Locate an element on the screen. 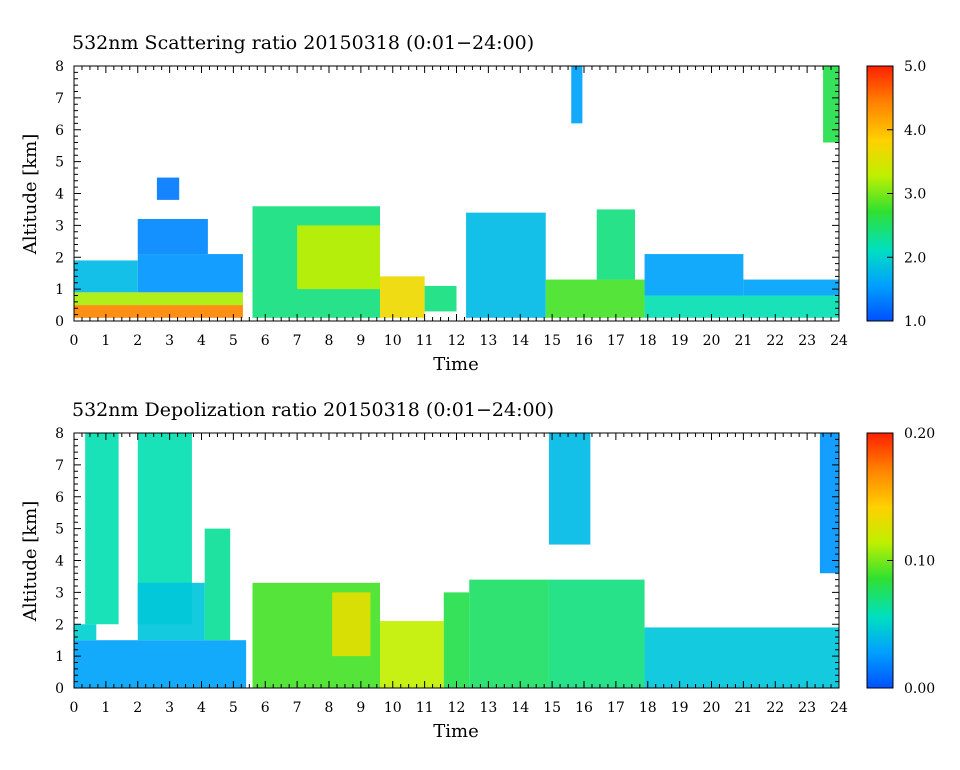  x-tick-label: 24 is located at coordinates (839, 341).